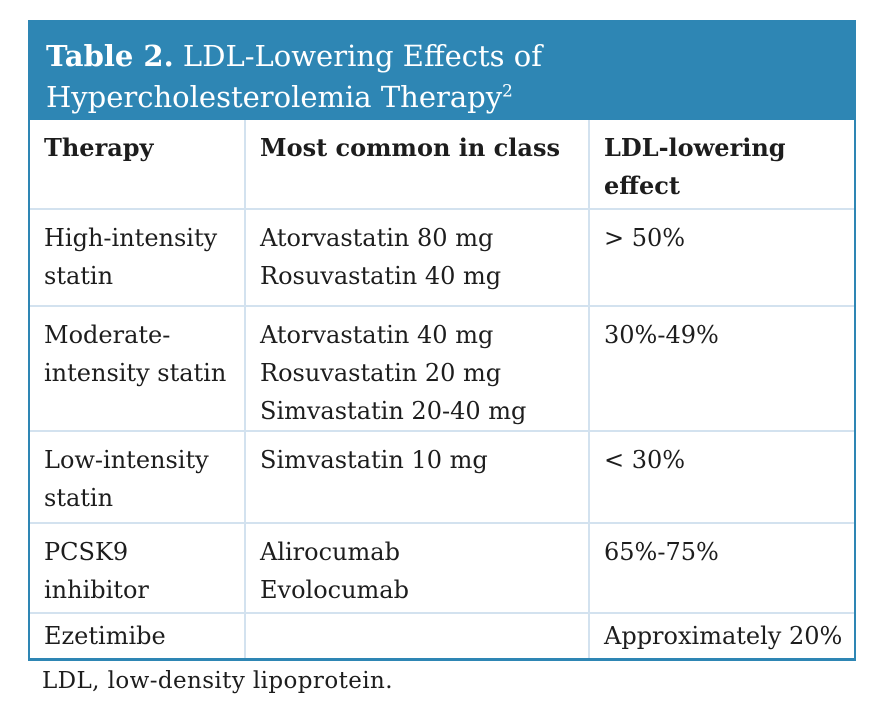 The height and width of the screenshot is (712, 884). Describe the element at coordinates (377, 335) in the screenshot. I see `drug-line: Atorvastatin 40 mg` at that location.